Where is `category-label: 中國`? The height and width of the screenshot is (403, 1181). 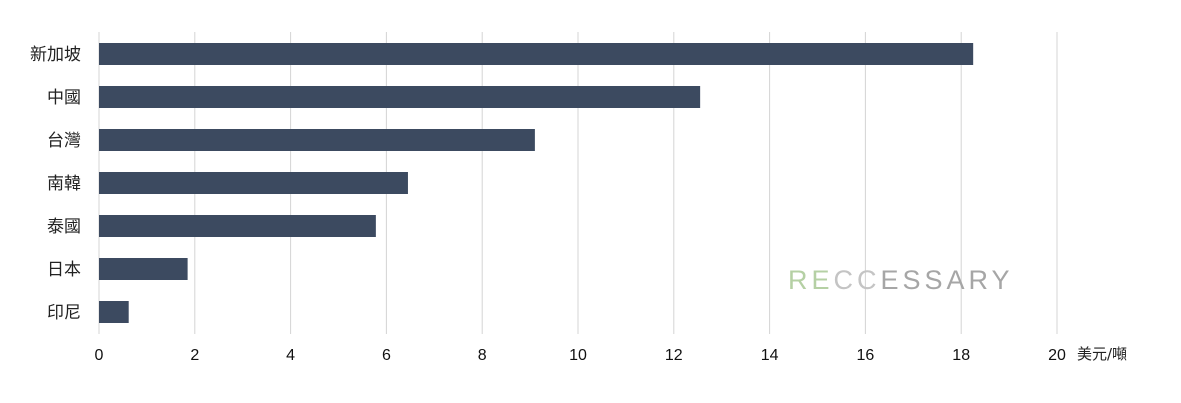
category-label: 中國 is located at coordinates (64, 98).